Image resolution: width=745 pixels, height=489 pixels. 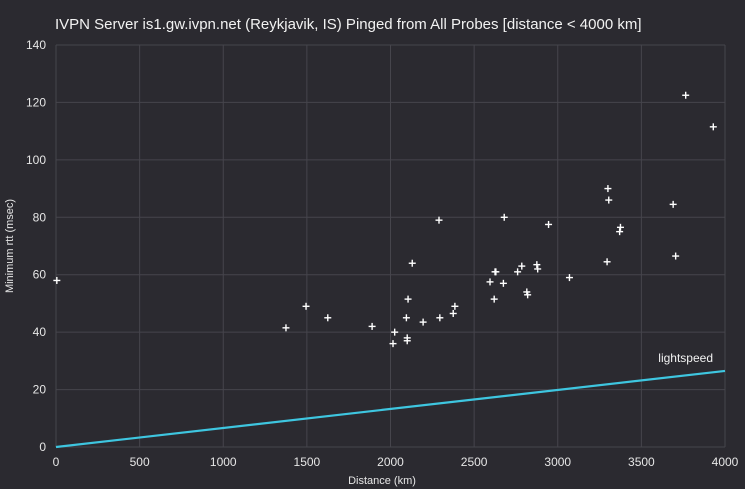 What do you see at coordinates (36, 45) in the screenshot?
I see `y-tick-label: 140` at bounding box center [36, 45].